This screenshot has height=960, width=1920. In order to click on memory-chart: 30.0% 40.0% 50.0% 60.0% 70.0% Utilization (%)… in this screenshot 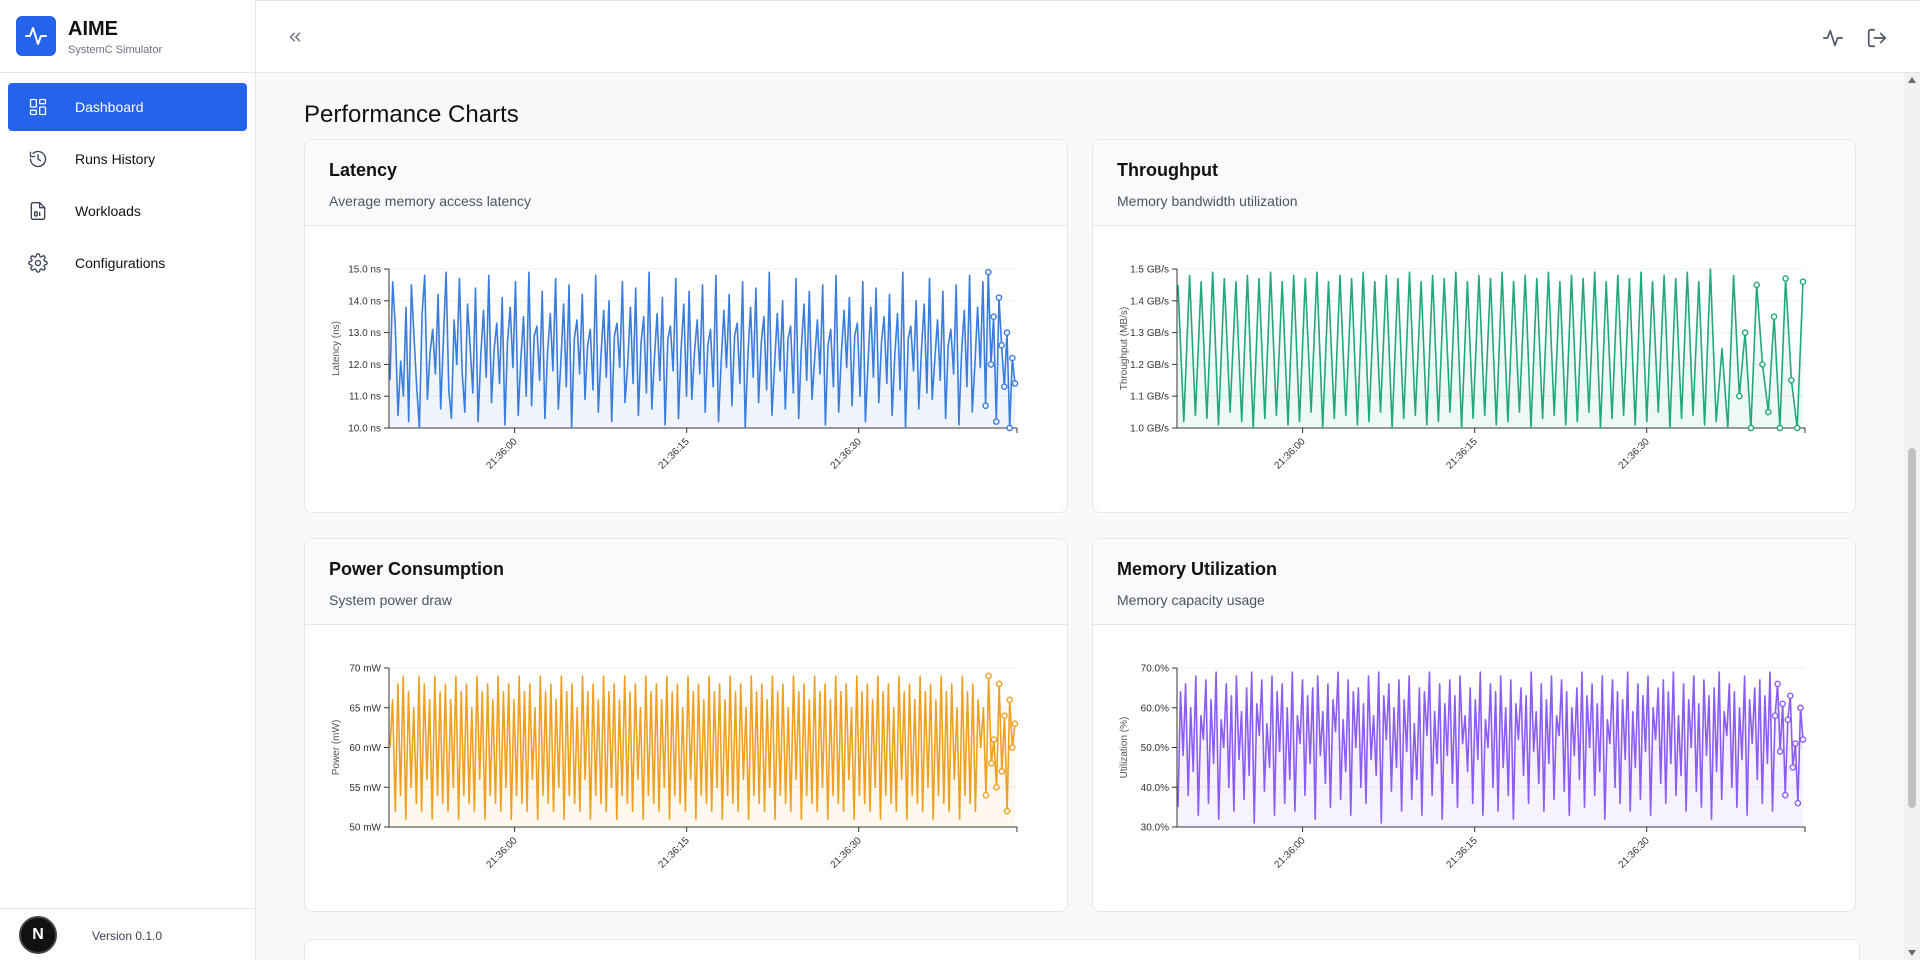, I will do `click(1463, 767)`.